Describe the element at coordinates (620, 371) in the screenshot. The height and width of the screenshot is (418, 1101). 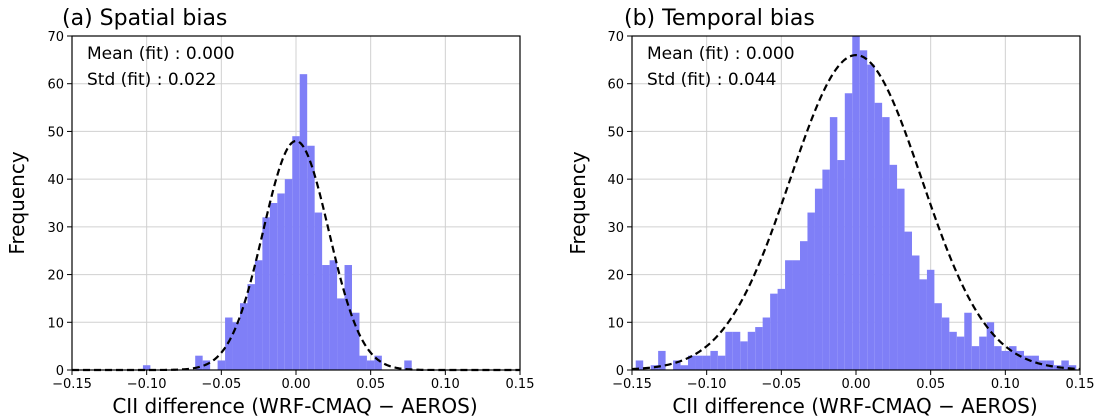
I see `y-tick-label: 0` at that location.